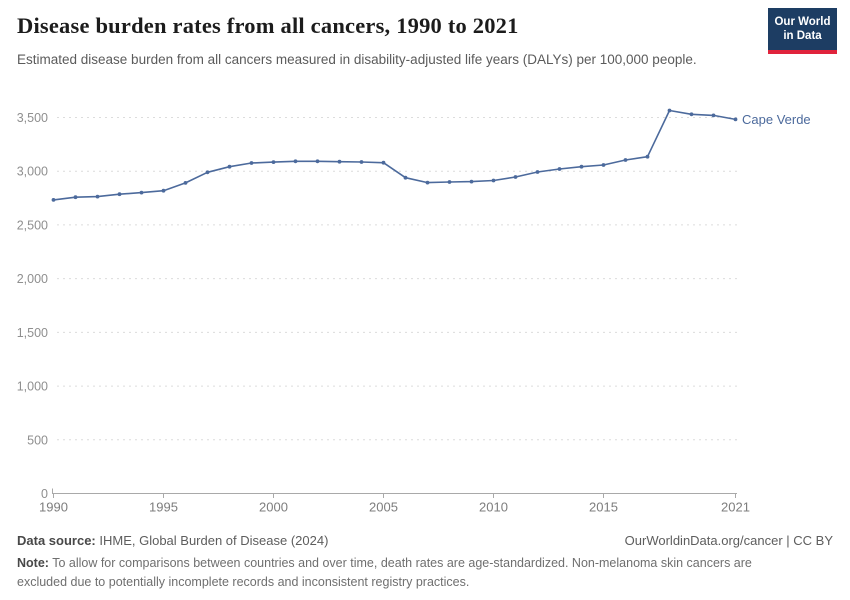  I want to click on data-source-value: IHME, Global Burden of Disease (2024), so click(212, 540).